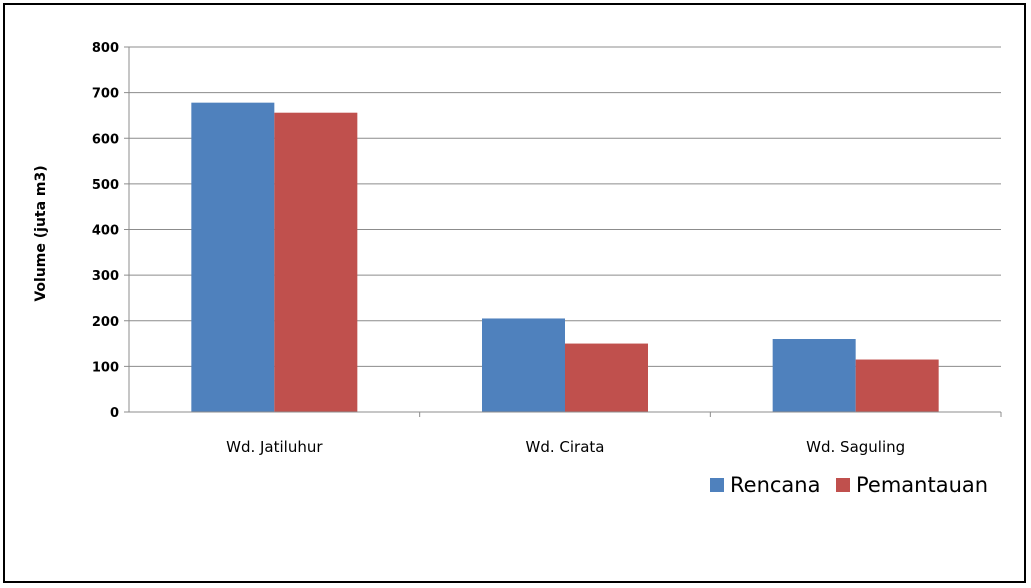 Image resolution: width=1031 pixels, height=588 pixels. What do you see at coordinates (843, 485) in the screenshot?
I see `legend-swatch-pemantauan` at bounding box center [843, 485].